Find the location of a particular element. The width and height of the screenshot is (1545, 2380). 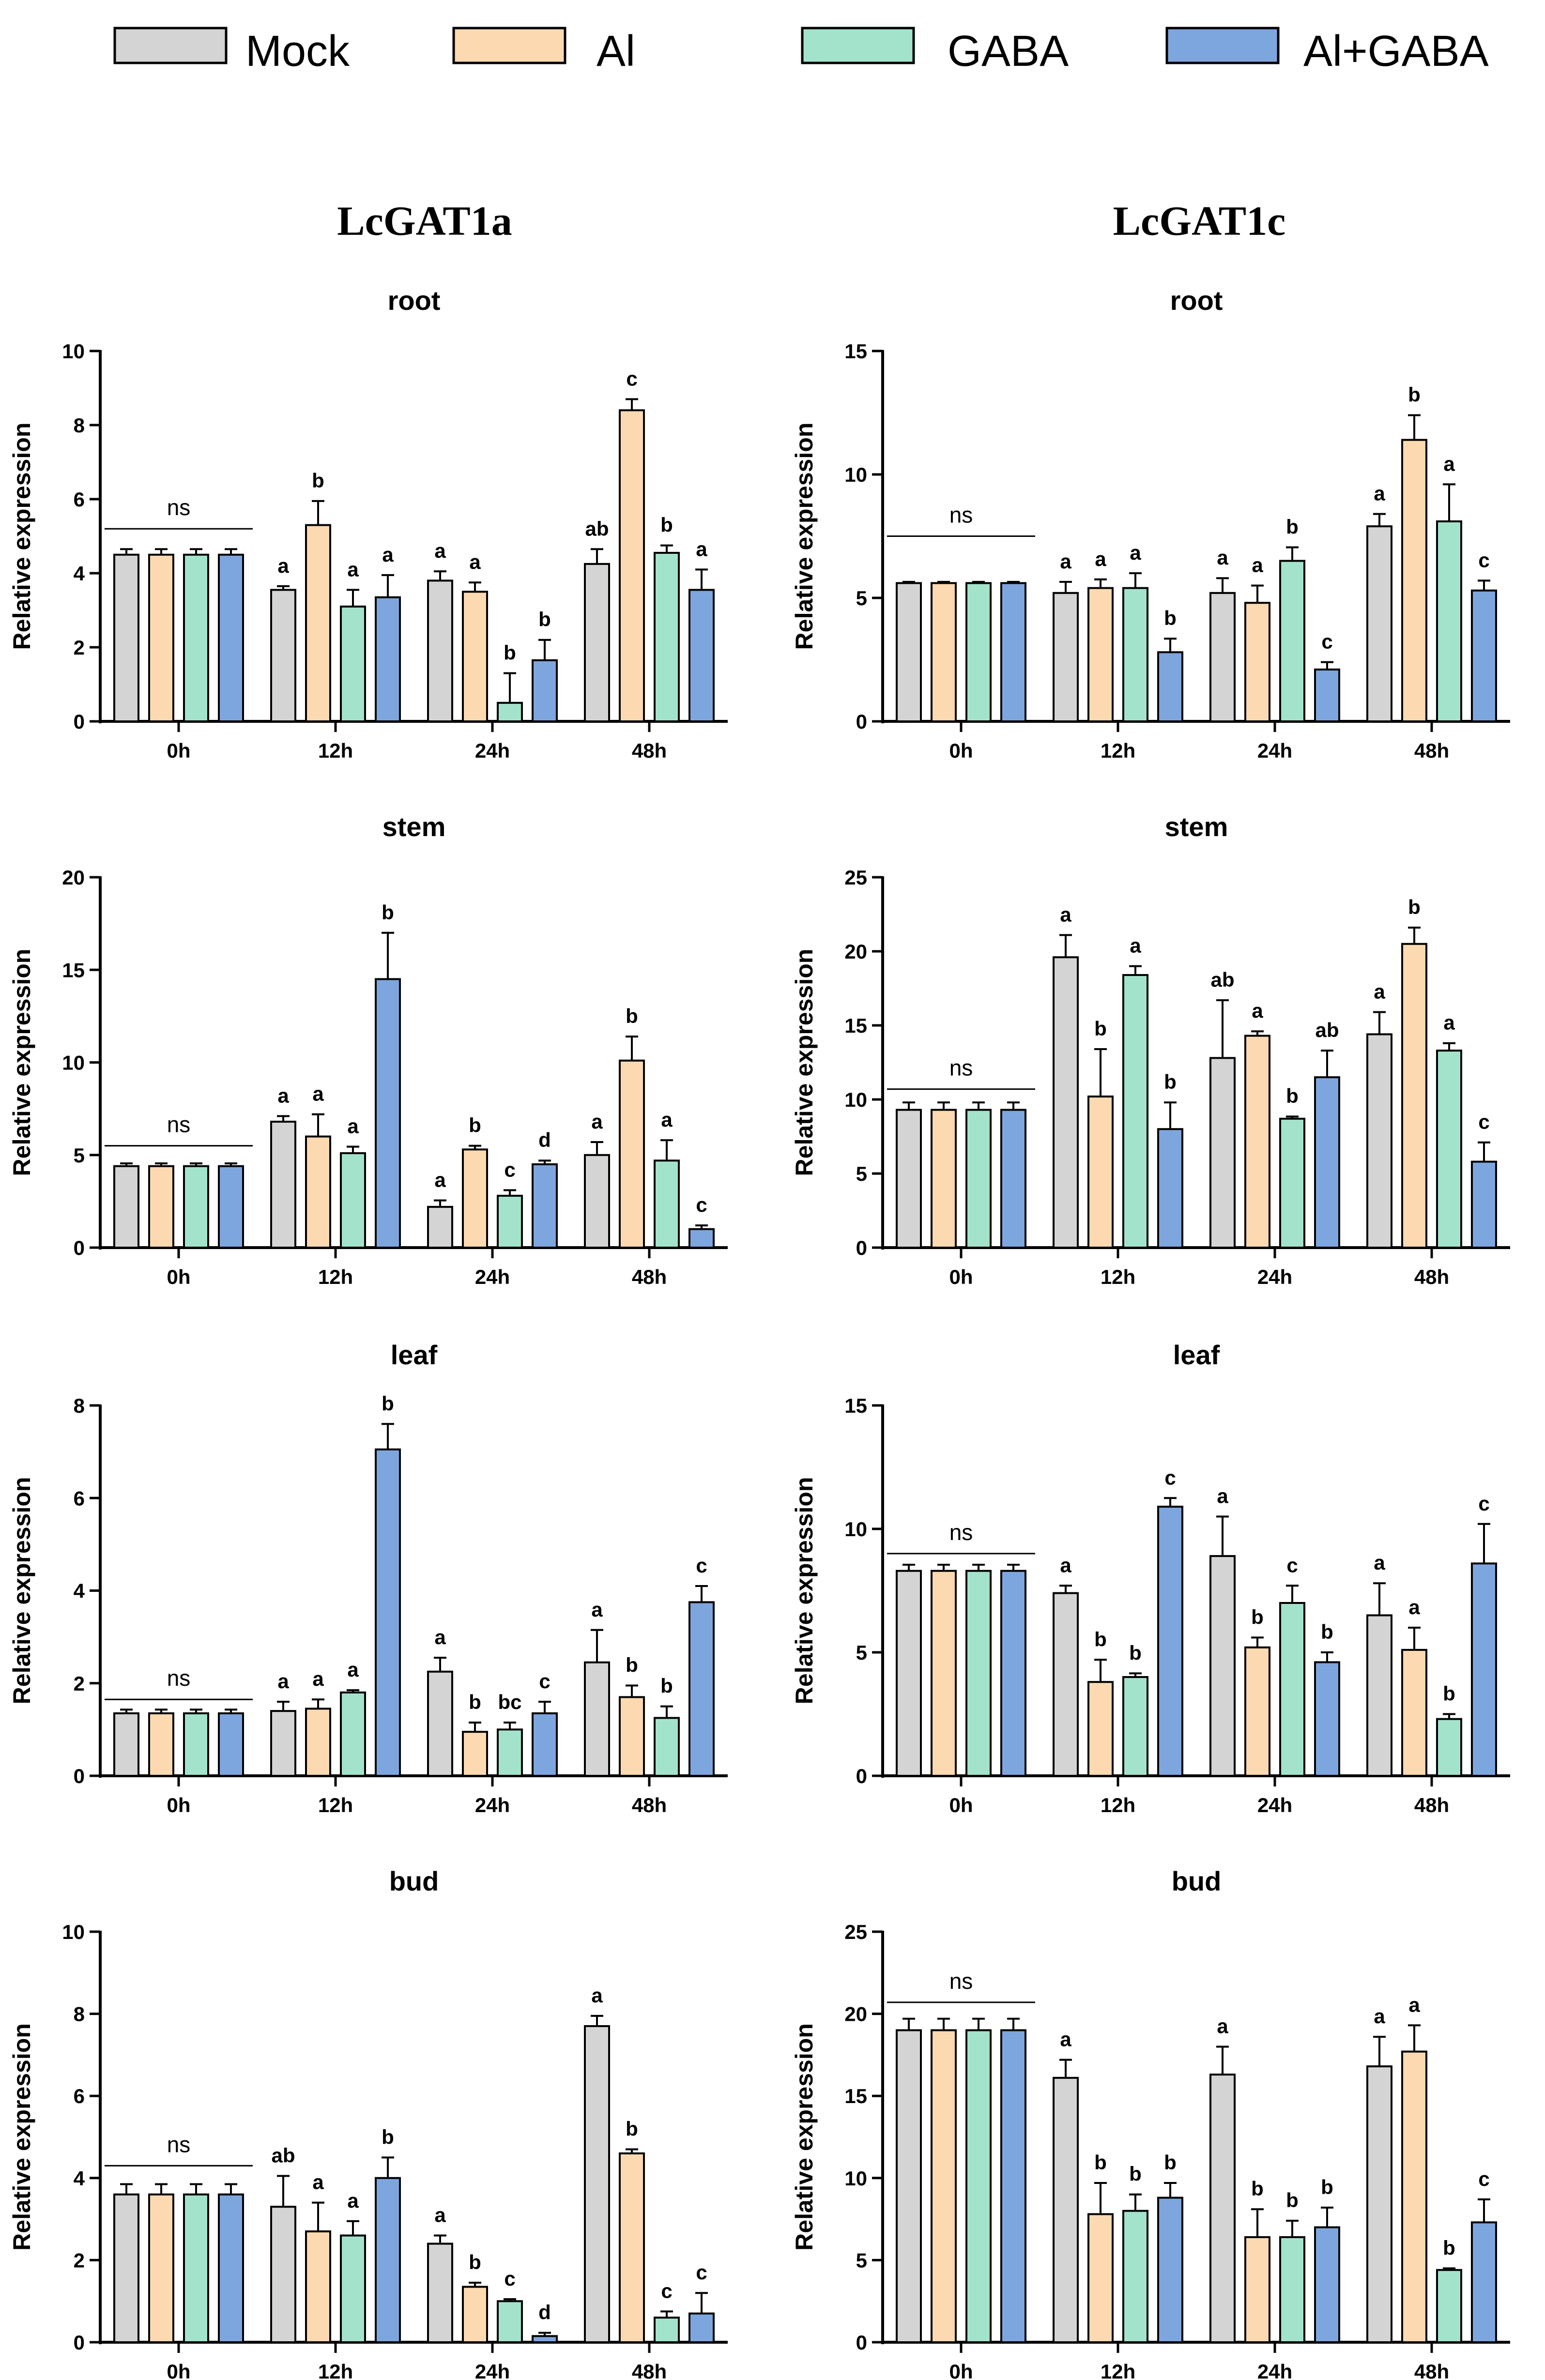

y-tick-label: 25 is located at coordinates (855, 1932).